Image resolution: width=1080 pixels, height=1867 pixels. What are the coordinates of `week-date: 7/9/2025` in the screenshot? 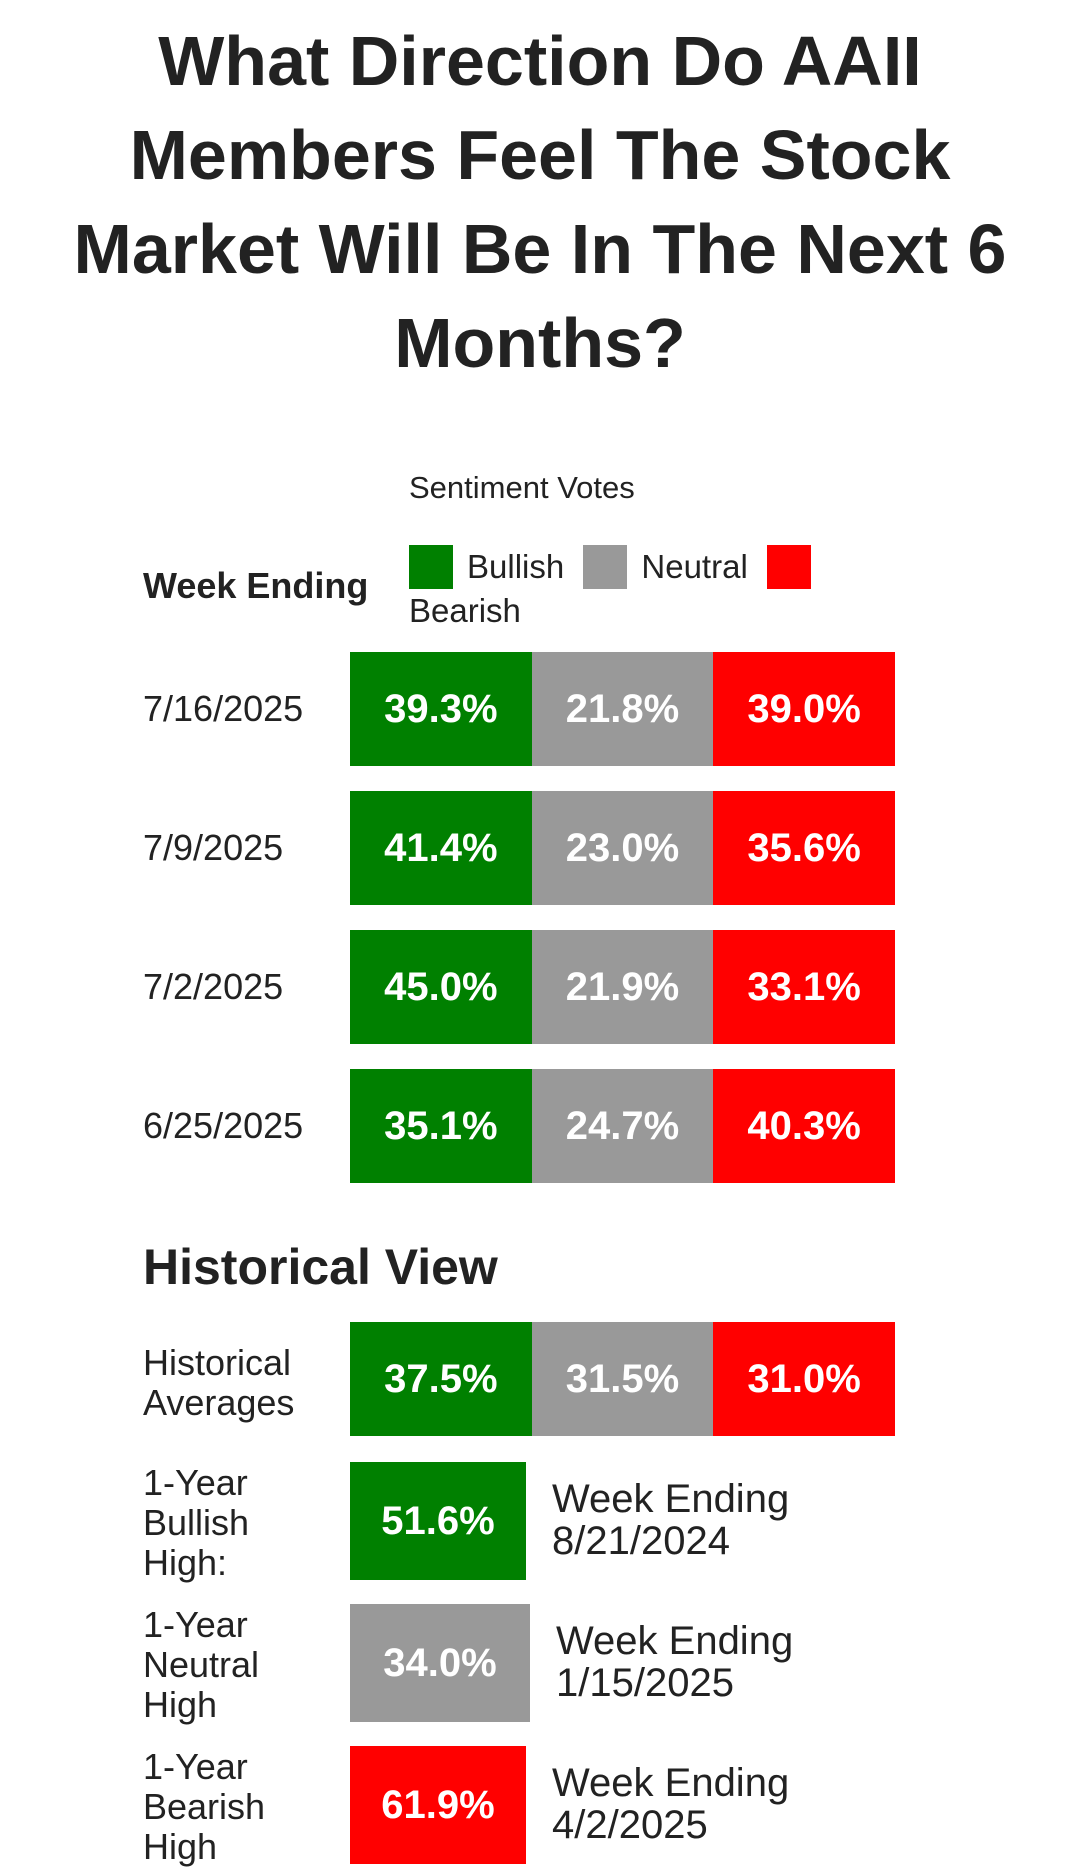 It's located at (213, 847).